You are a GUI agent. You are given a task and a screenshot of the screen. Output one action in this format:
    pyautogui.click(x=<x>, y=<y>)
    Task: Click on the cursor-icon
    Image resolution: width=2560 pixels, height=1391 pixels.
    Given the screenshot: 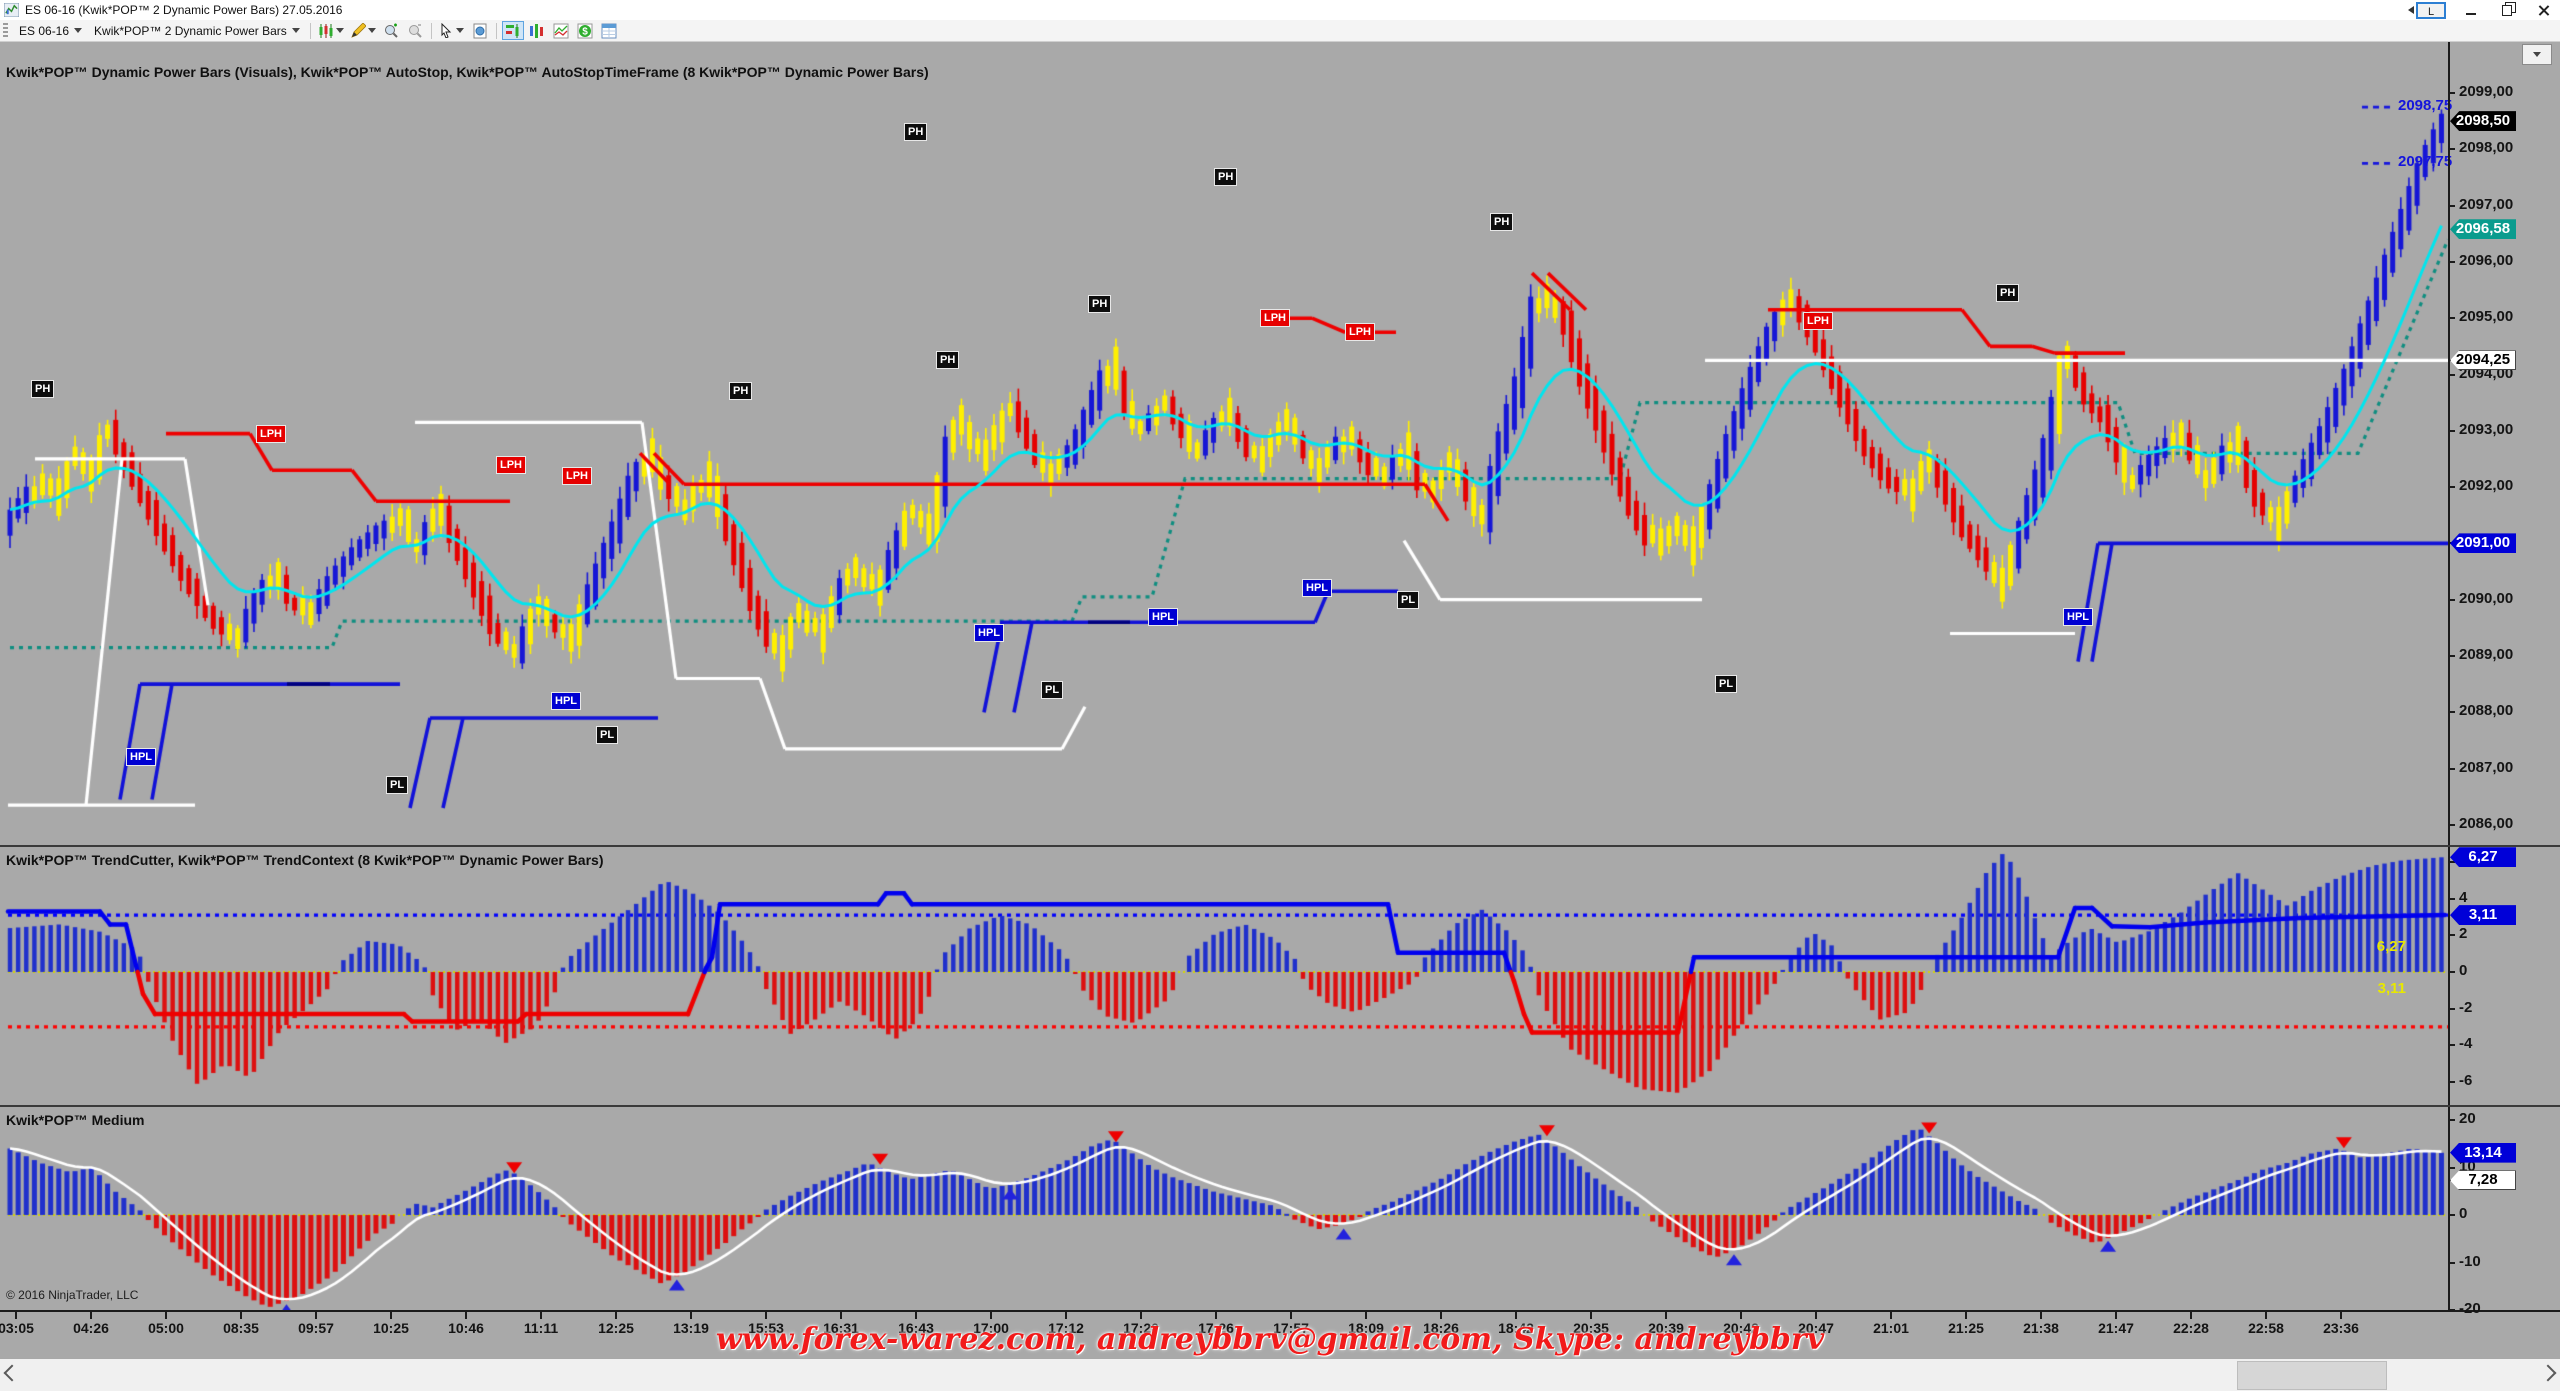 What is the action you would take?
    pyautogui.click(x=446, y=30)
    